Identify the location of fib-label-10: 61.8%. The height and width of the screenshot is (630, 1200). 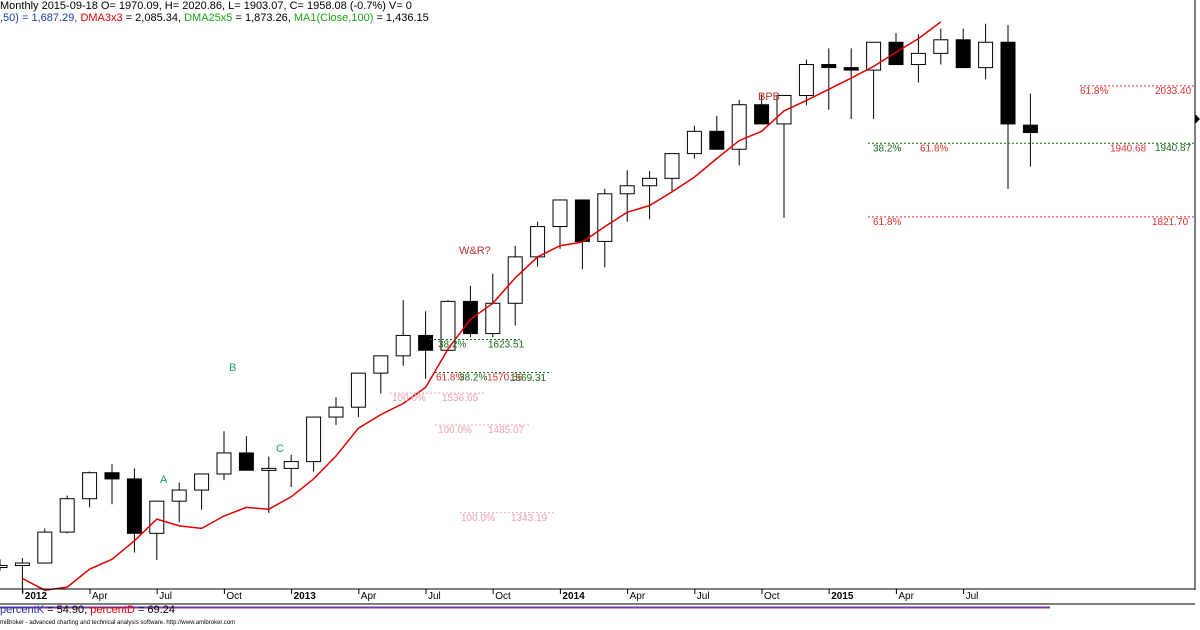
(450, 378).